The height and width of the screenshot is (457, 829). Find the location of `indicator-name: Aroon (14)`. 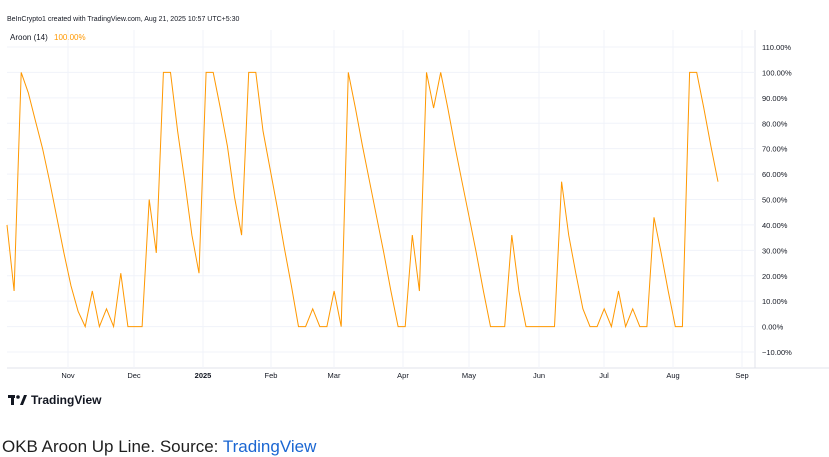

indicator-name: Aroon (14) is located at coordinates (29, 37).